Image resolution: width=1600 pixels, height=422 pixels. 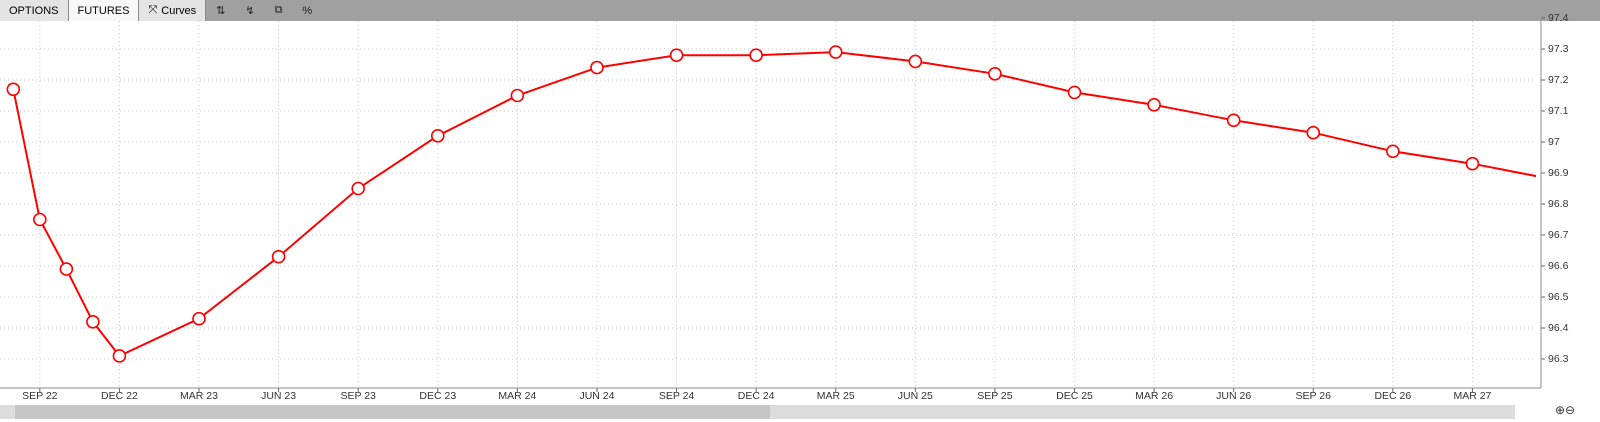 I want to click on scrollbar-thumb, so click(x=392, y=412).